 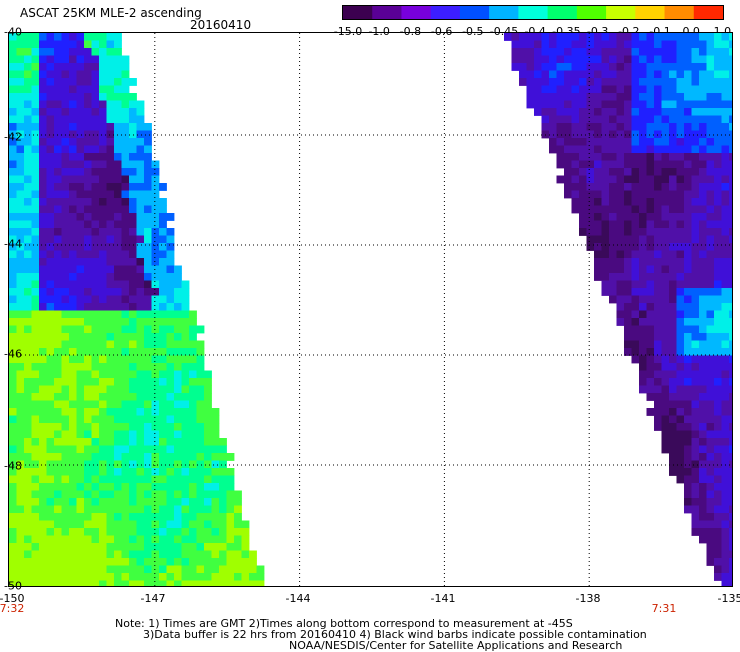 What do you see at coordinates (111, 13) in the screenshot?
I see `product-title: ASCAT 25KM MLE-2 ascending` at bounding box center [111, 13].